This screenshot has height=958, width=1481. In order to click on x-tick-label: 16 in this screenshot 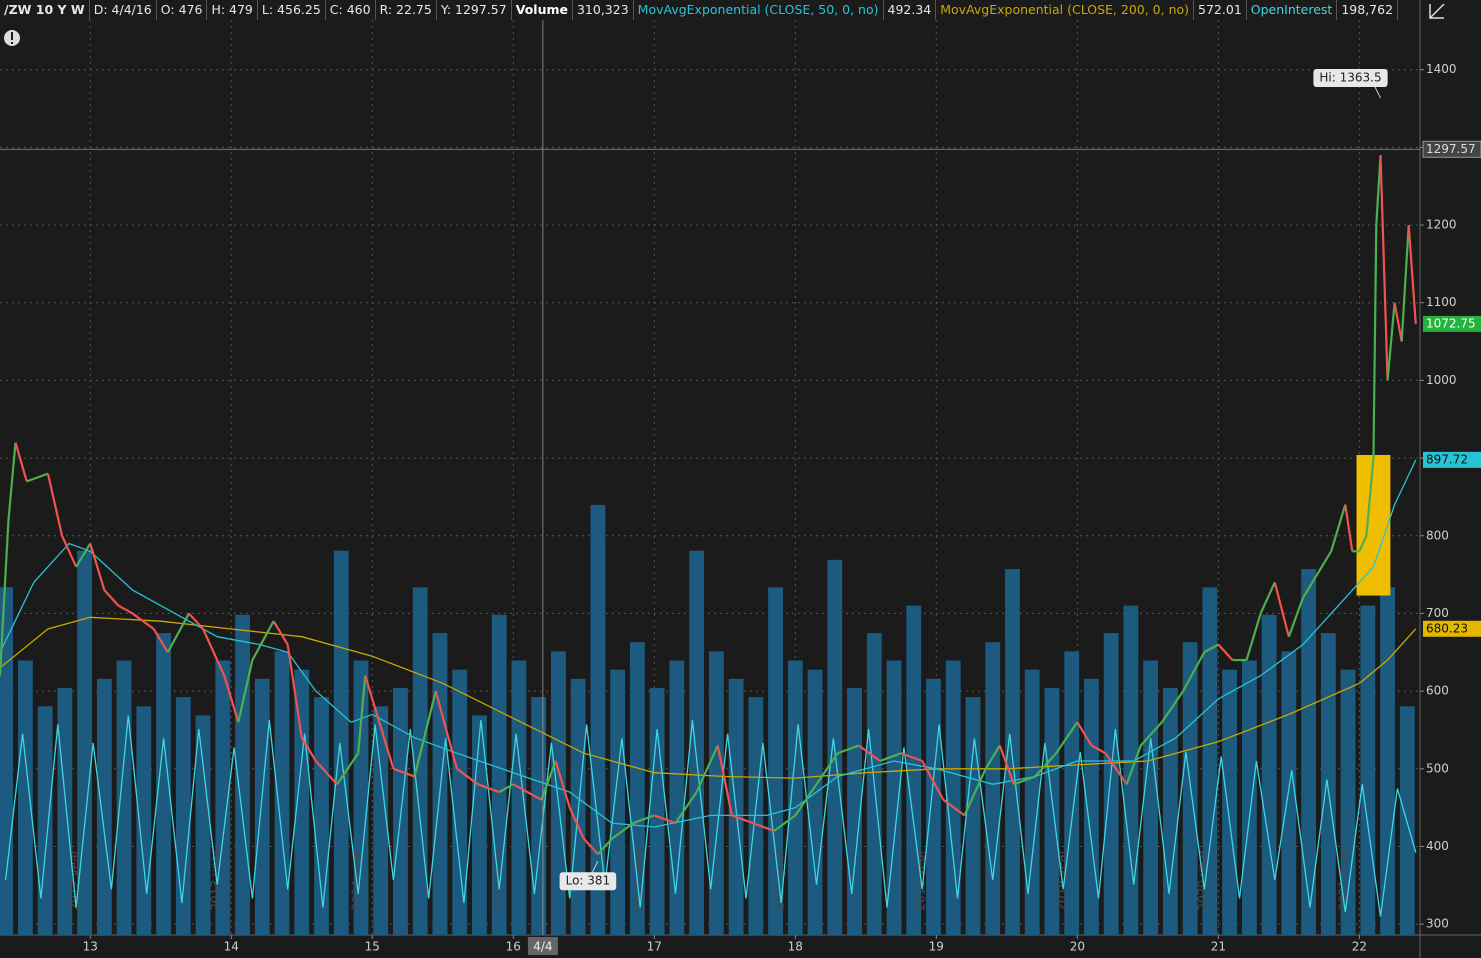, I will do `click(513, 947)`.